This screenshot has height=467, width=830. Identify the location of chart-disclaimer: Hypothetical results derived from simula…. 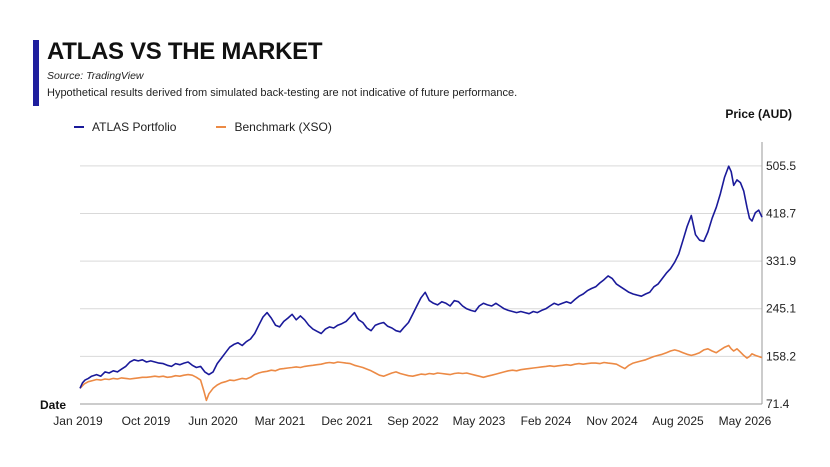
(282, 93).